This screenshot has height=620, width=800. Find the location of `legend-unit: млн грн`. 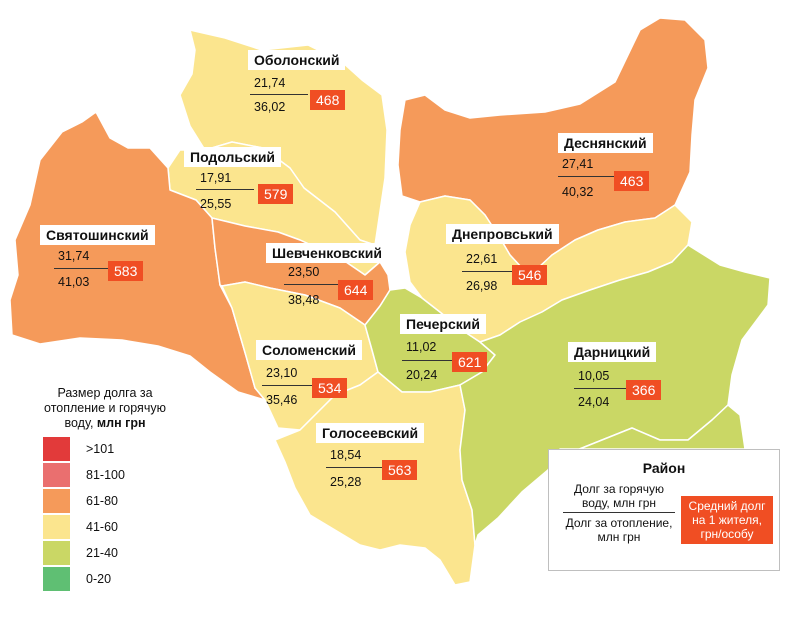

legend-unit: млн грн is located at coordinates (121, 423).